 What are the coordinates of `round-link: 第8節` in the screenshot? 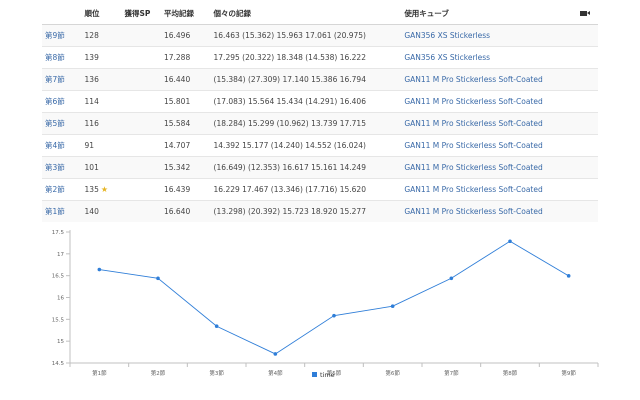 It's located at (55, 57).